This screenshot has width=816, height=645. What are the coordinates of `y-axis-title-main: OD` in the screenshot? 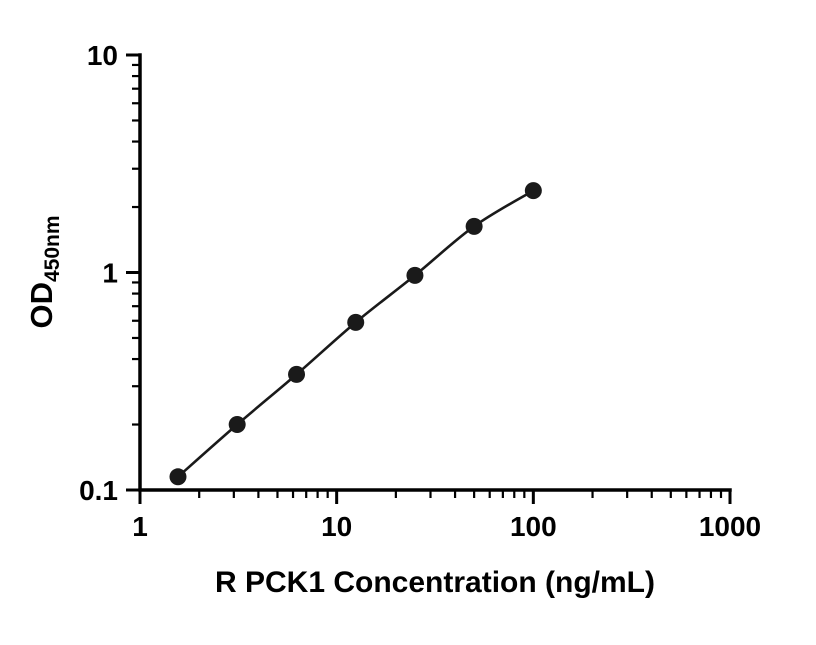 It's located at (41, 305).